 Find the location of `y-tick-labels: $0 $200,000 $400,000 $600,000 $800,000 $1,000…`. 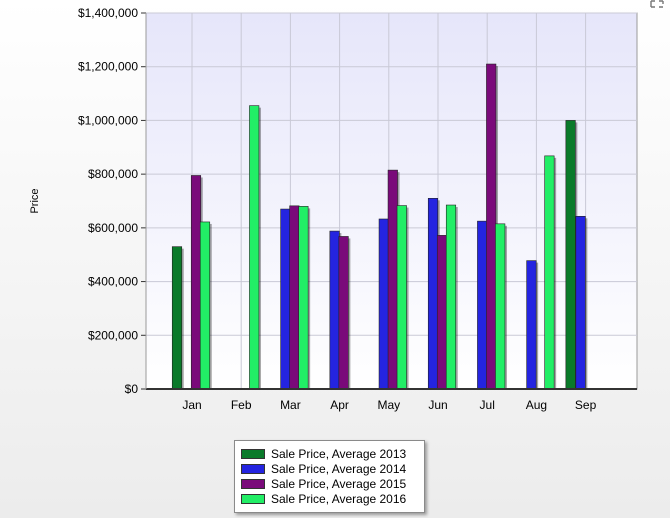

y-tick-labels: $0 $200,000 $400,000 $600,000 $800,000 $1,000… is located at coordinates (112, 201).